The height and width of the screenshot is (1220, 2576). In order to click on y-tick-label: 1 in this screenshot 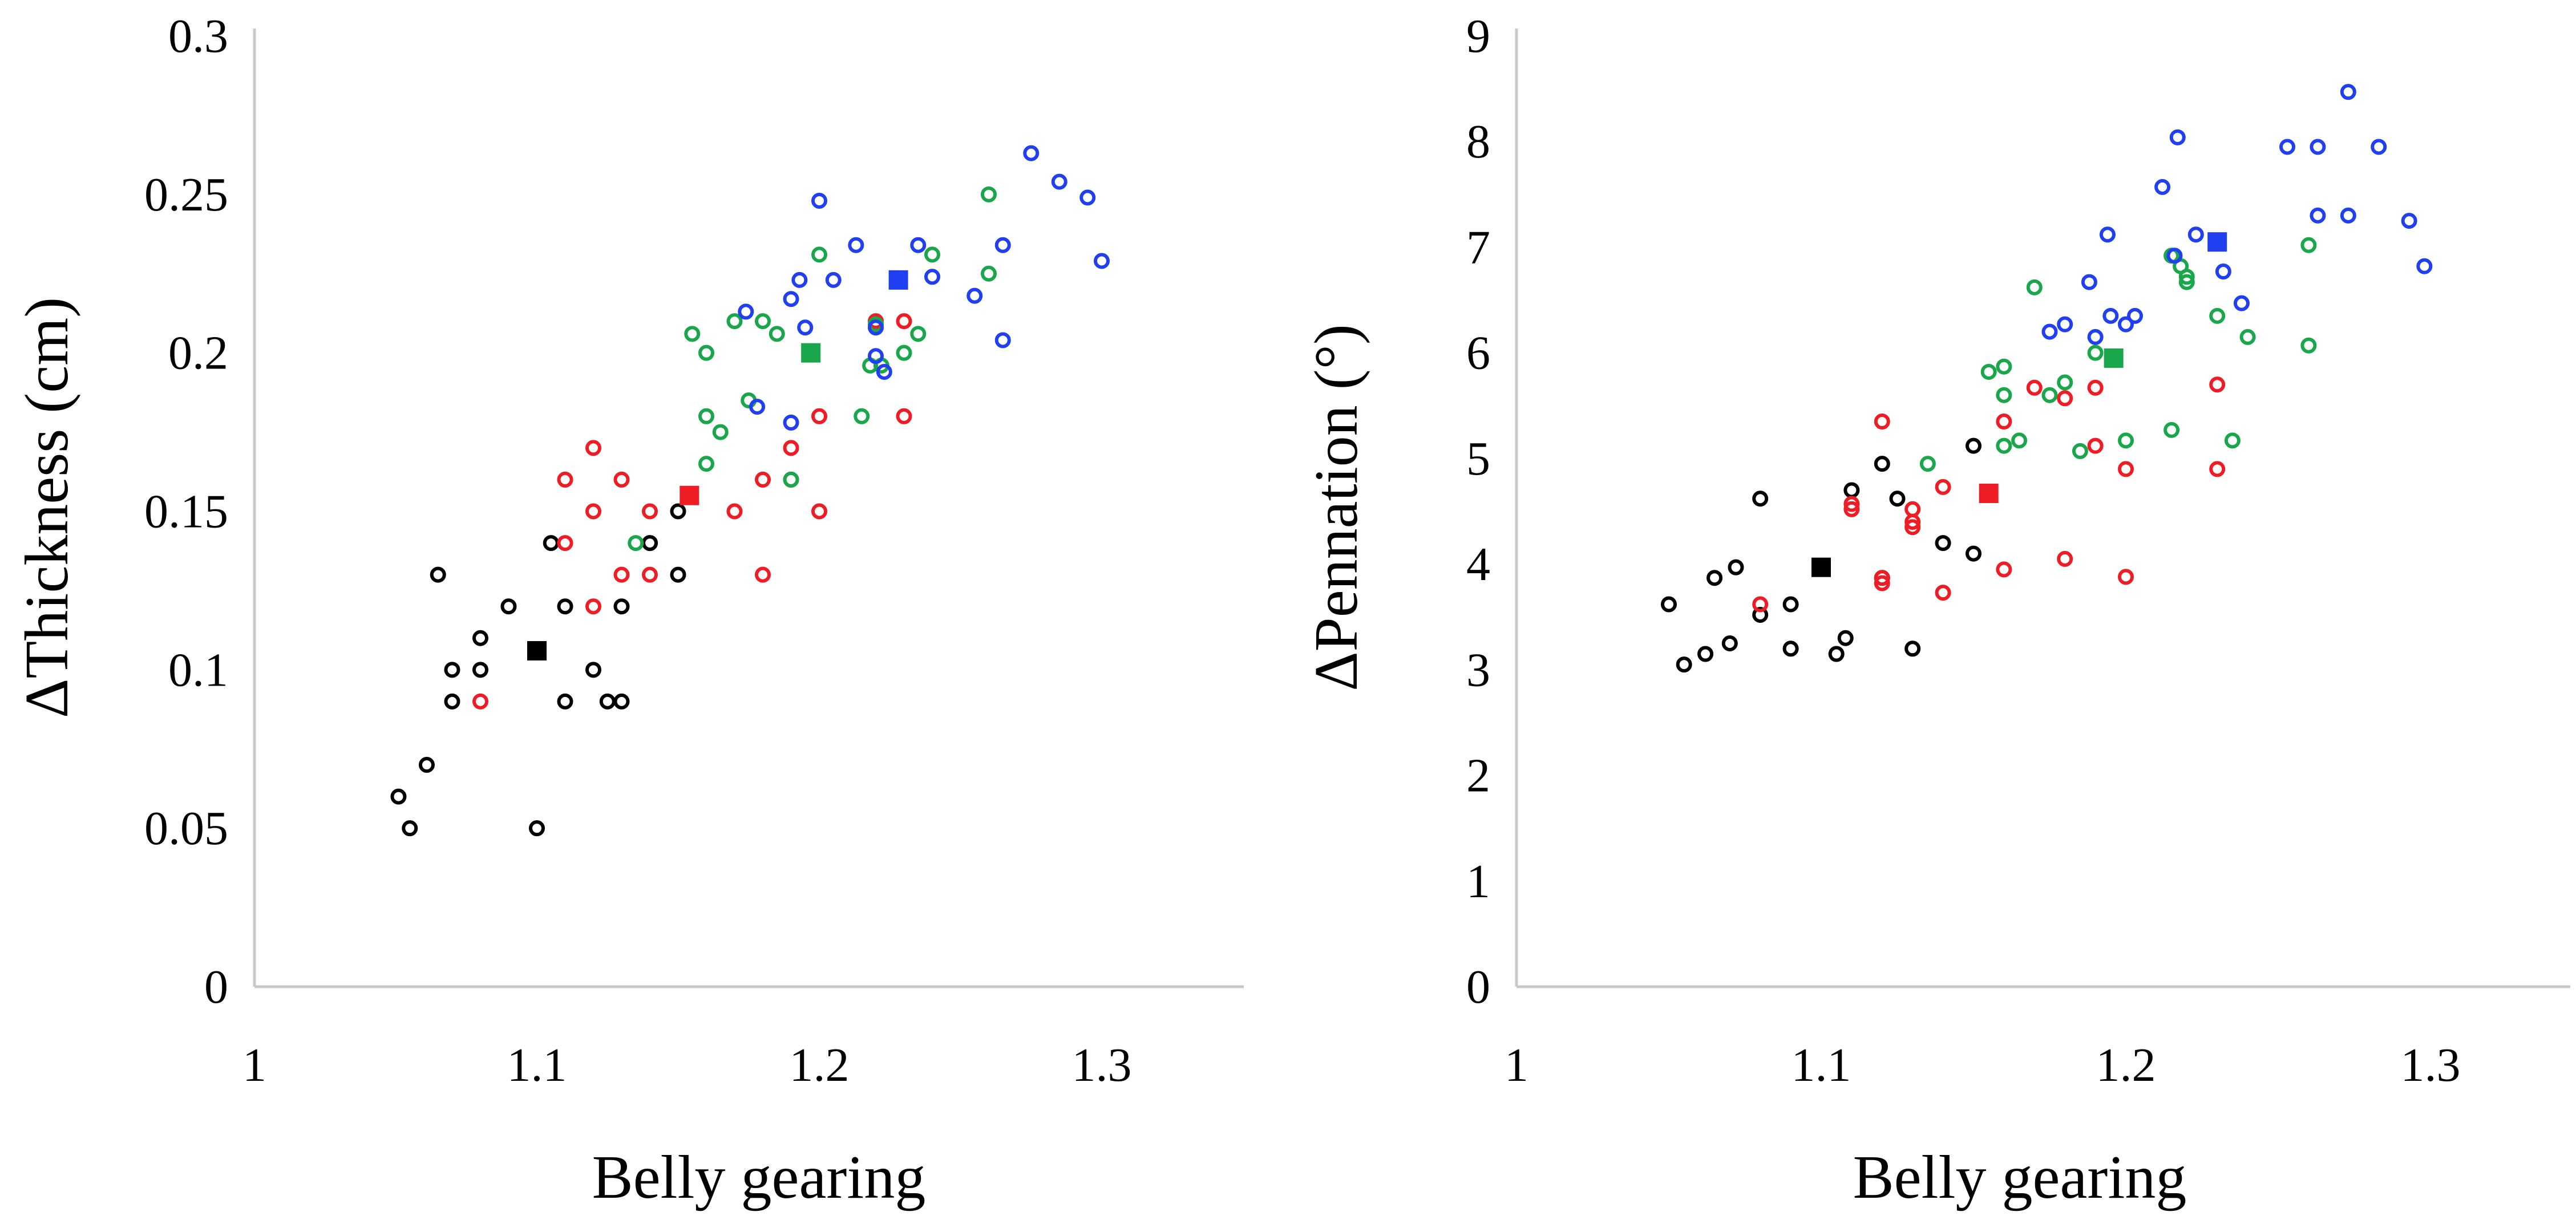, I will do `click(1478, 881)`.